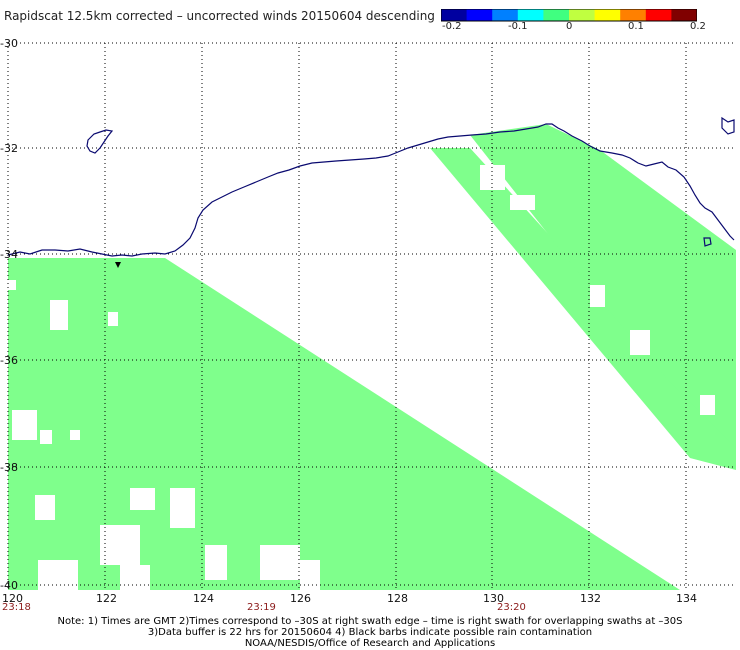  Describe the element at coordinates (9, 360) in the screenshot. I see `latitude-label: -36` at that location.